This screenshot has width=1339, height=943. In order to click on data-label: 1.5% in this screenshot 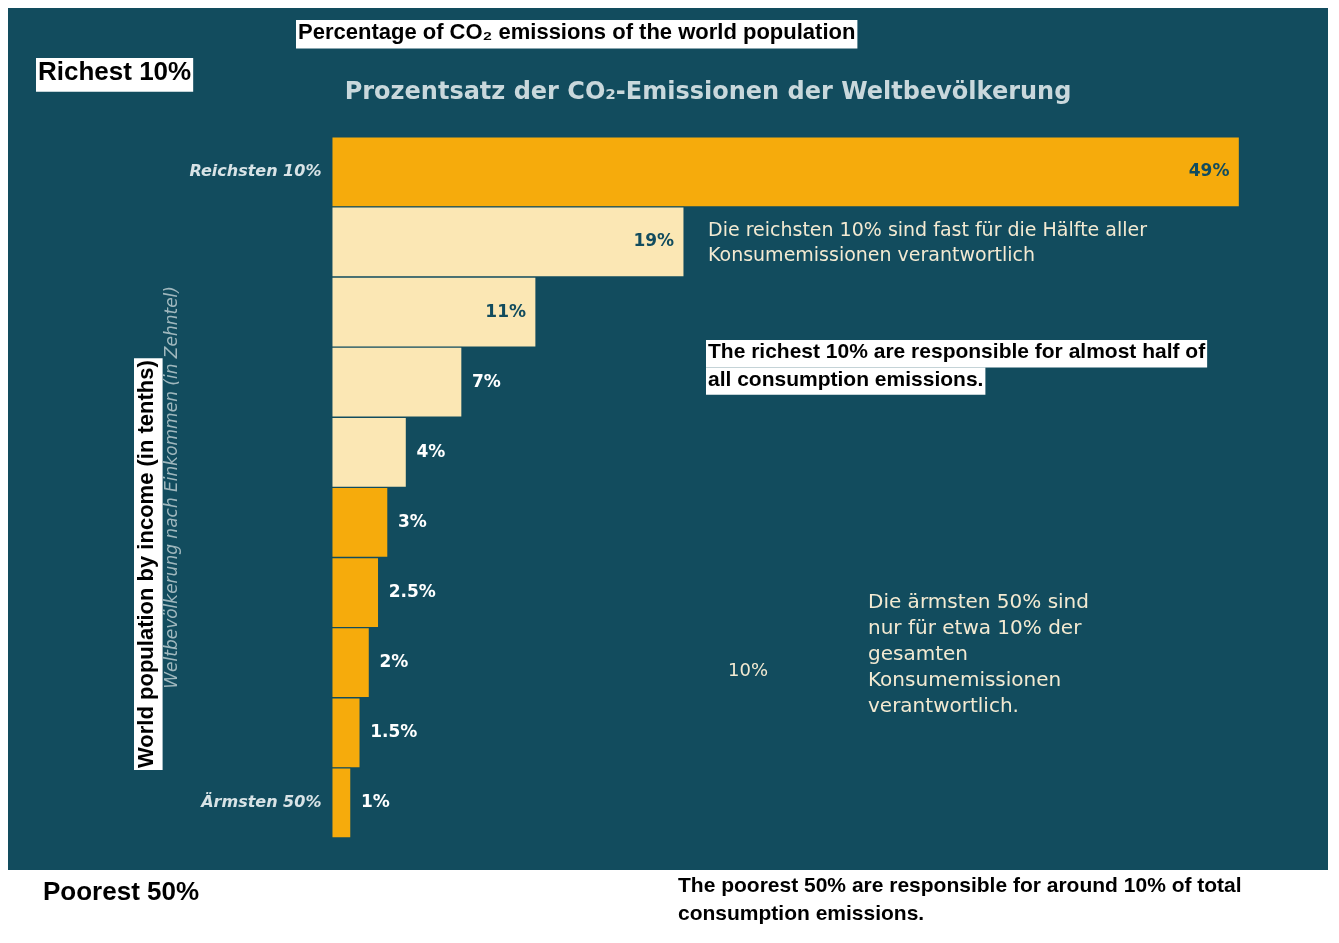, I will do `click(394, 731)`.